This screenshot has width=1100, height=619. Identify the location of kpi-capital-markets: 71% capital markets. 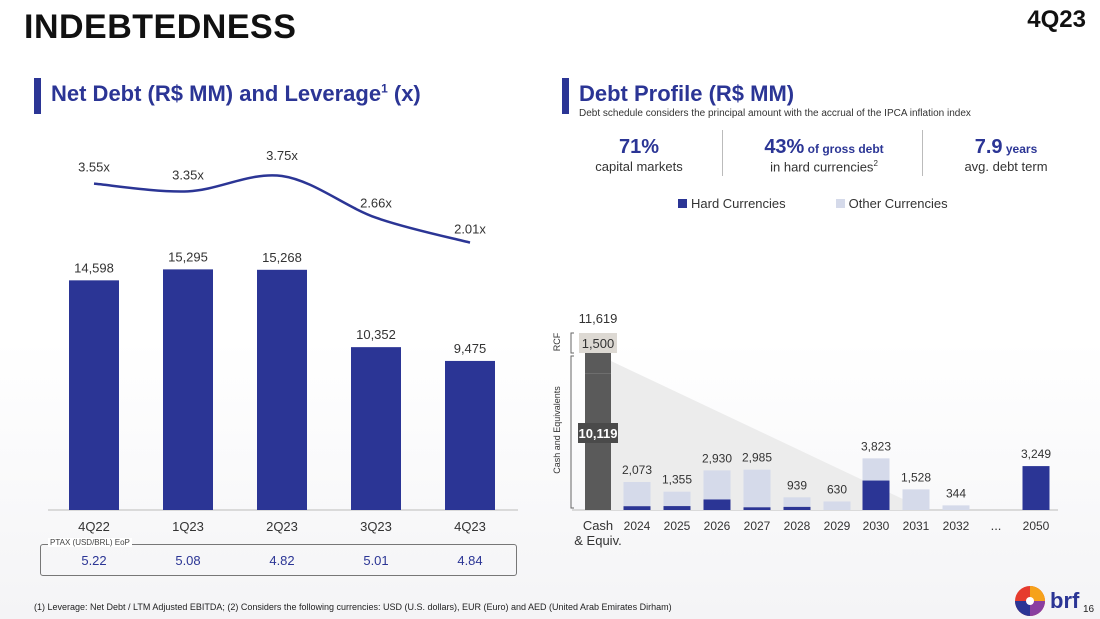
(639, 155).